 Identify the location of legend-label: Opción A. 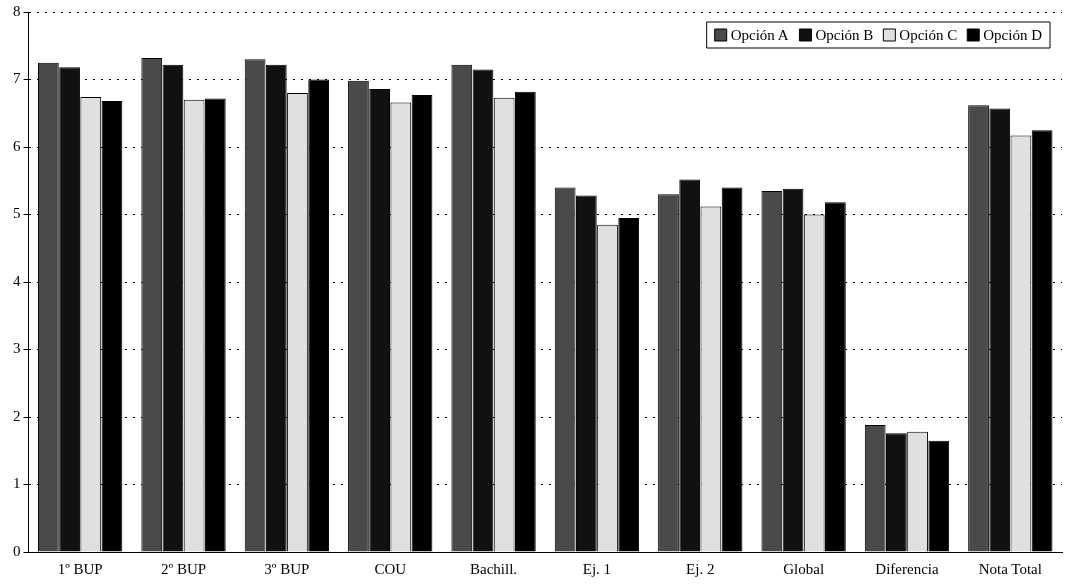
(759, 34).